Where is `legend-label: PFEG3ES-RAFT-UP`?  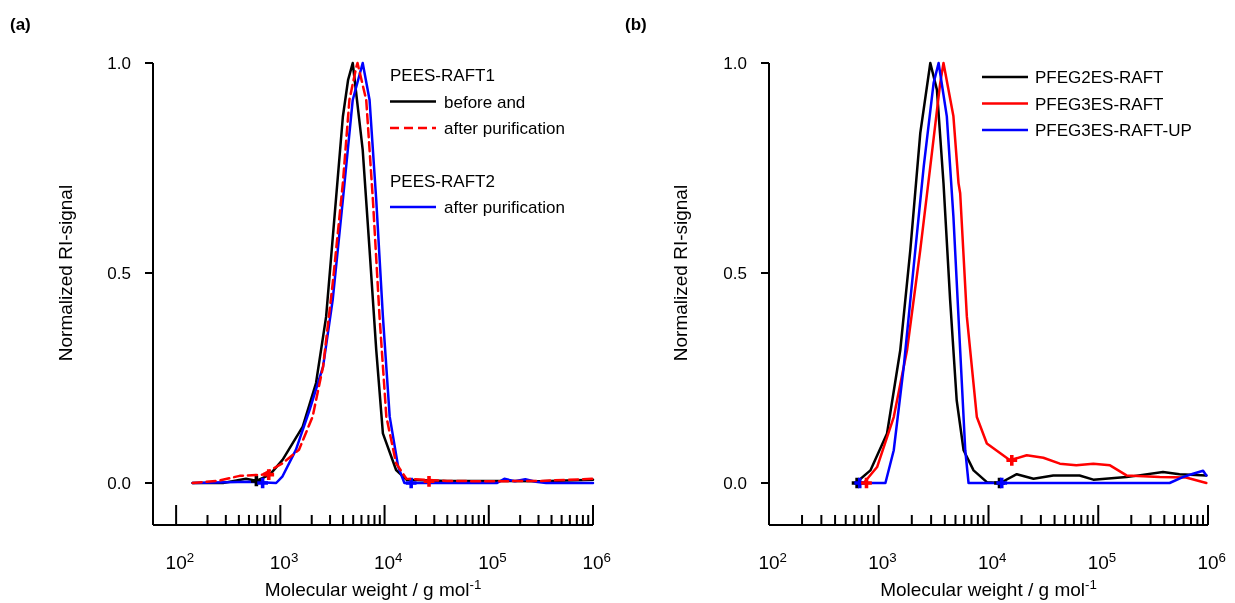 legend-label: PFEG3ES-RAFT-UP is located at coordinates (1113, 130).